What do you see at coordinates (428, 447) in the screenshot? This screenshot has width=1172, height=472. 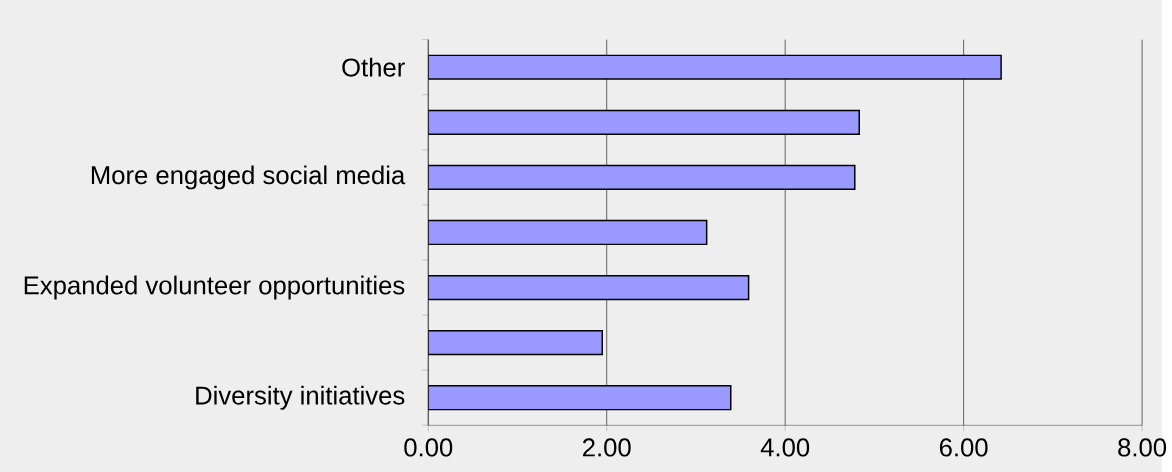 I see `x-tick-label: 0.00` at bounding box center [428, 447].